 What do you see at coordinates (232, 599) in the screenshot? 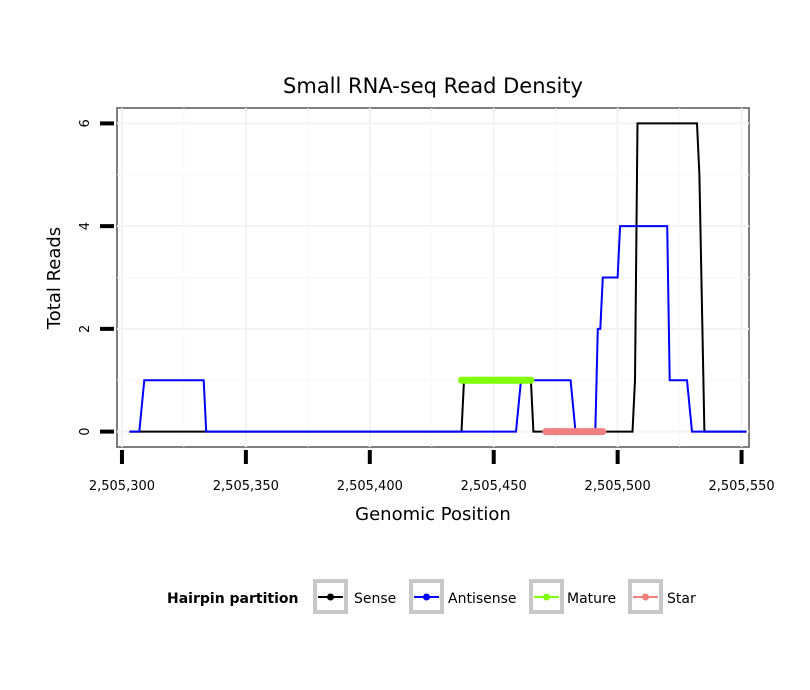
I see `legend-title: Hairpin partition` at bounding box center [232, 599].